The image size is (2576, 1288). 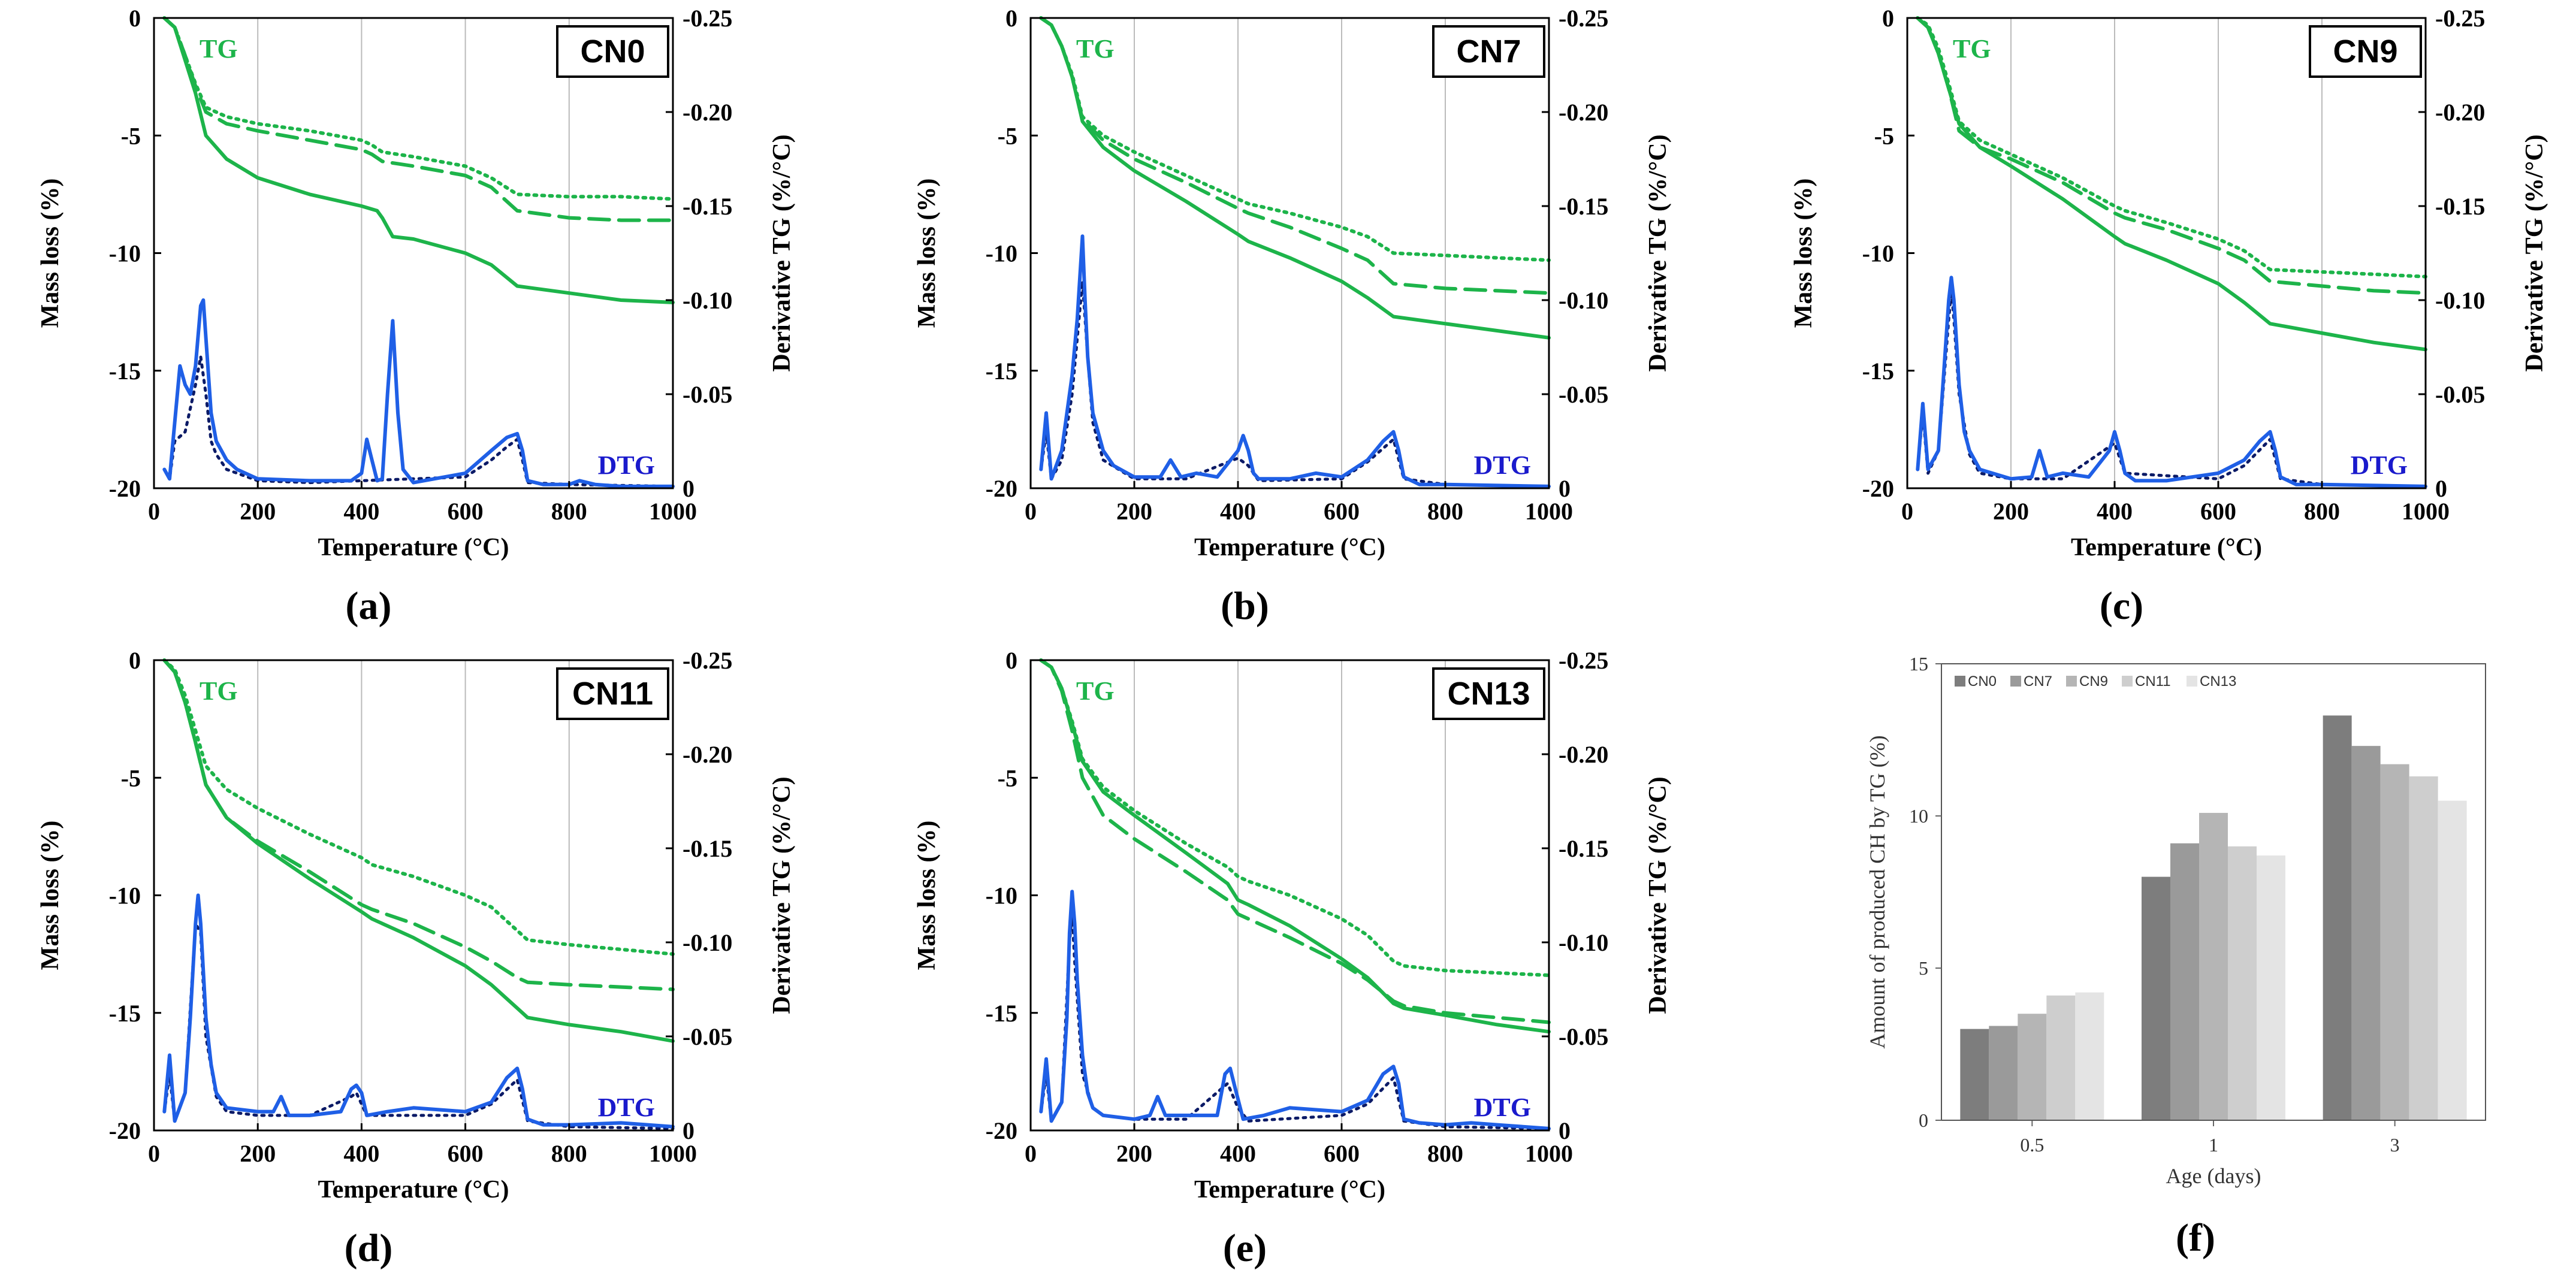 I want to click on y-right-axis-title: Derivative TG (%/°C), so click(x=1658, y=252).